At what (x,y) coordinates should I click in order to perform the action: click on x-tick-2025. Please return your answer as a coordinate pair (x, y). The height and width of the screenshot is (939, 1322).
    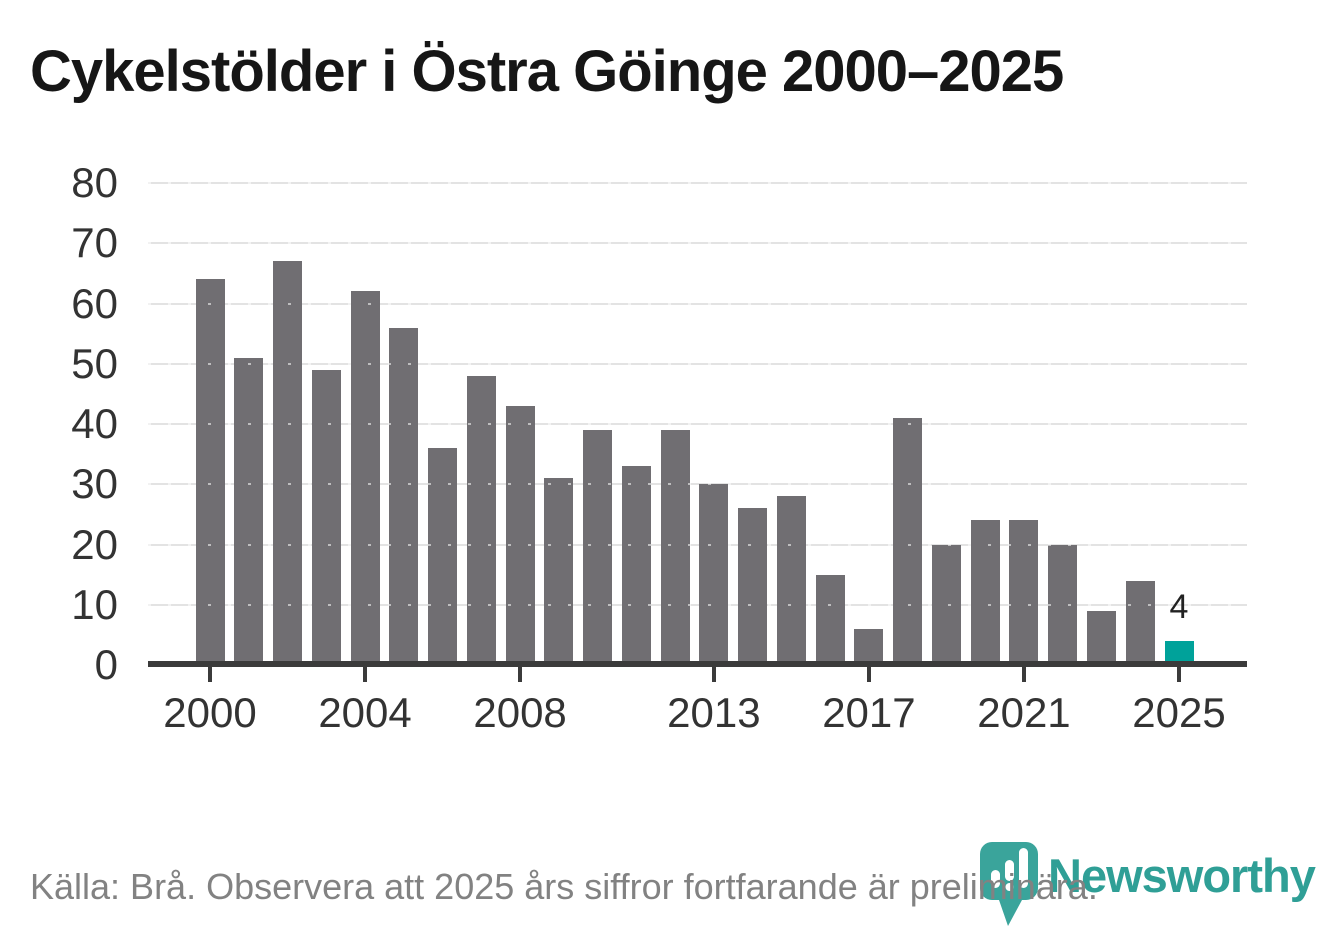
    Looking at the image, I should click on (1179, 674).